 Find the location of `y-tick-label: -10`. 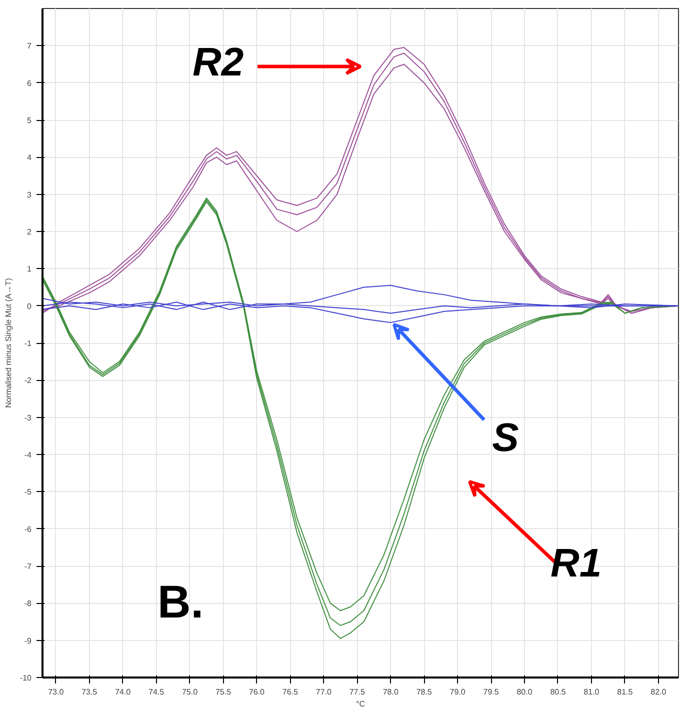

y-tick-label: -10 is located at coordinates (26, 678).